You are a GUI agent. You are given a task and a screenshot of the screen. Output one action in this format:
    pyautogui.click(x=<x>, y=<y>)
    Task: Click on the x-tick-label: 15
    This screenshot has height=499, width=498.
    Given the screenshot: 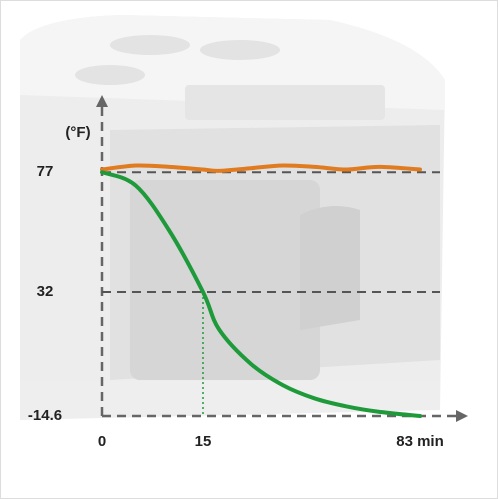 What is the action you would take?
    pyautogui.click(x=203, y=441)
    